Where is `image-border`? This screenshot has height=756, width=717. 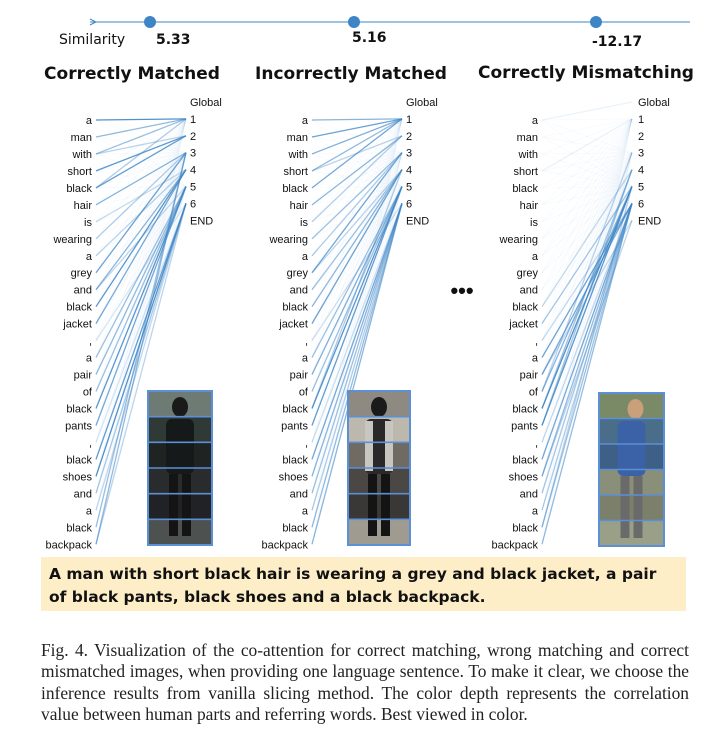 image-border is located at coordinates (180, 468).